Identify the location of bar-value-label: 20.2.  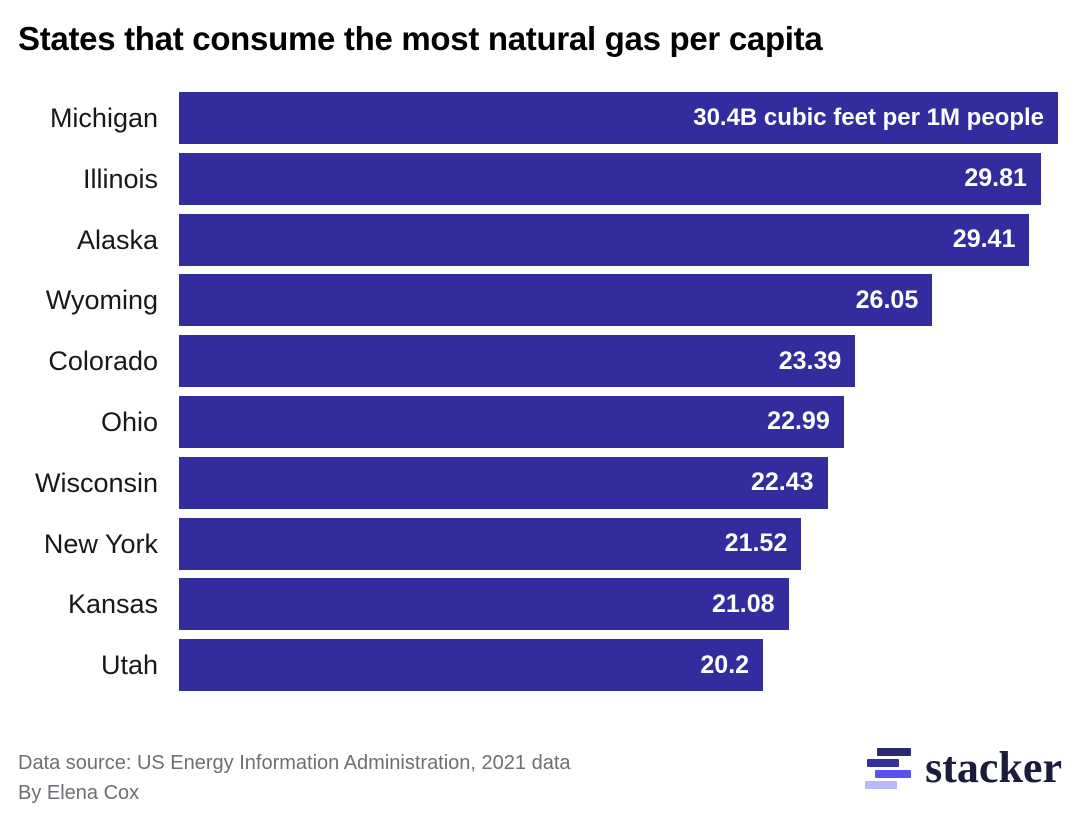
(725, 664).